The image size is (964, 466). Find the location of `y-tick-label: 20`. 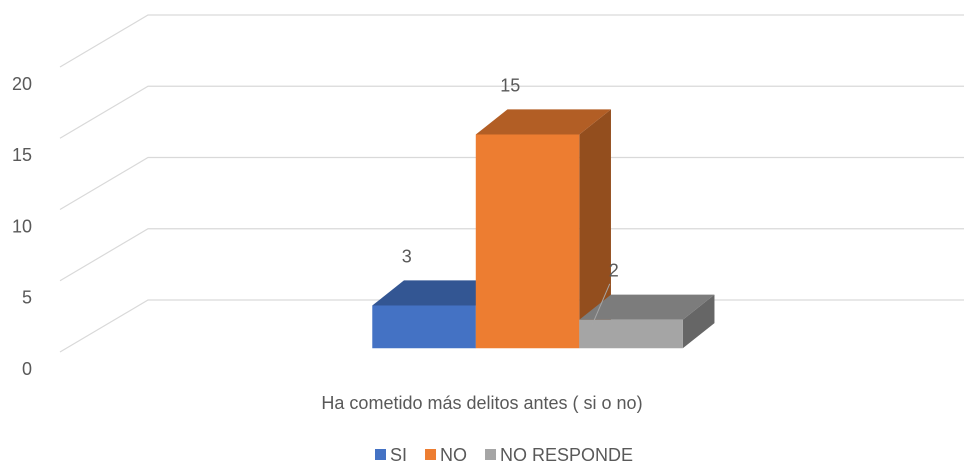

y-tick-label: 20 is located at coordinates (22, 84).